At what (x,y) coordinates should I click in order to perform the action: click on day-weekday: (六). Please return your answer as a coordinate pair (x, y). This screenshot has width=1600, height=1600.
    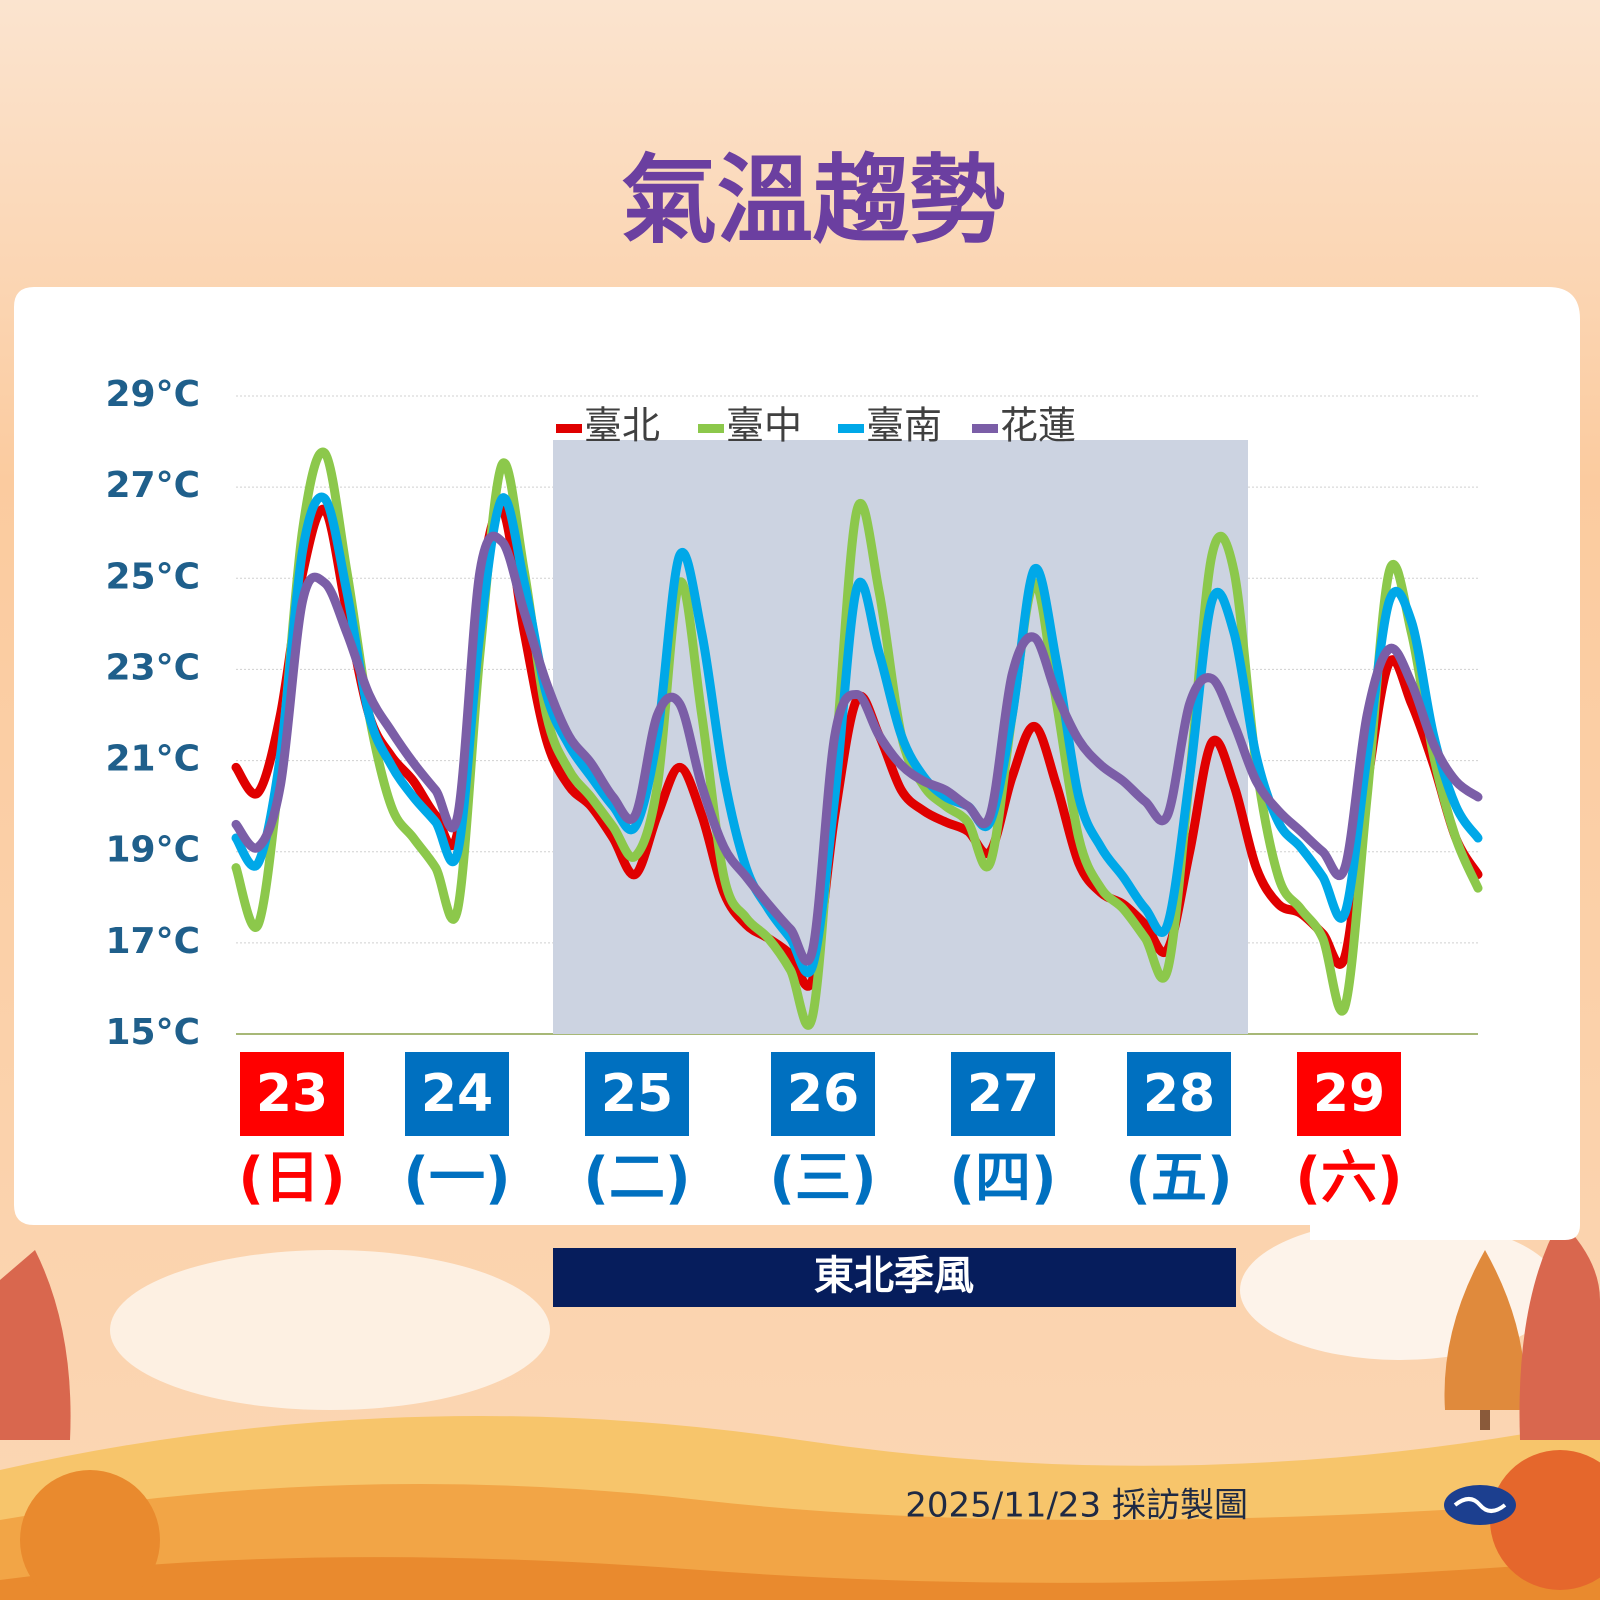
    Looking at the image, I should click on (1348, 1178).